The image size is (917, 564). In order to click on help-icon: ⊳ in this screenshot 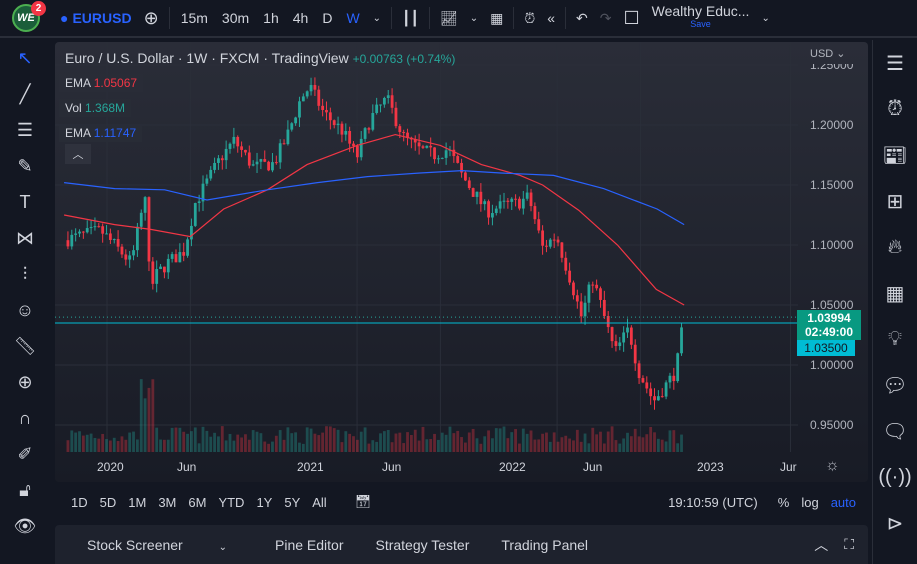, I will do `click(895, 523)`.